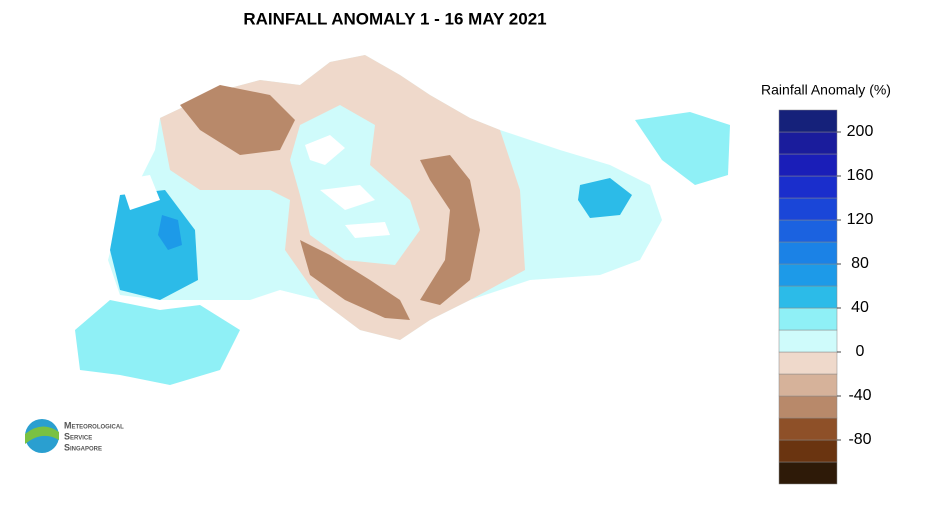 Image resolution: width=939 pixels, height=505 pixels. What do you see at coordinates (157, 342) in the screenshot?
I see `island-south` at bounding box center [157, 342].